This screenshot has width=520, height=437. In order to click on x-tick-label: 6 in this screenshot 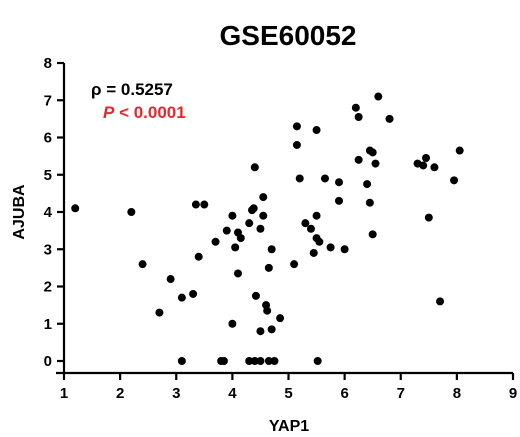, I will do `click(344, 393)`.